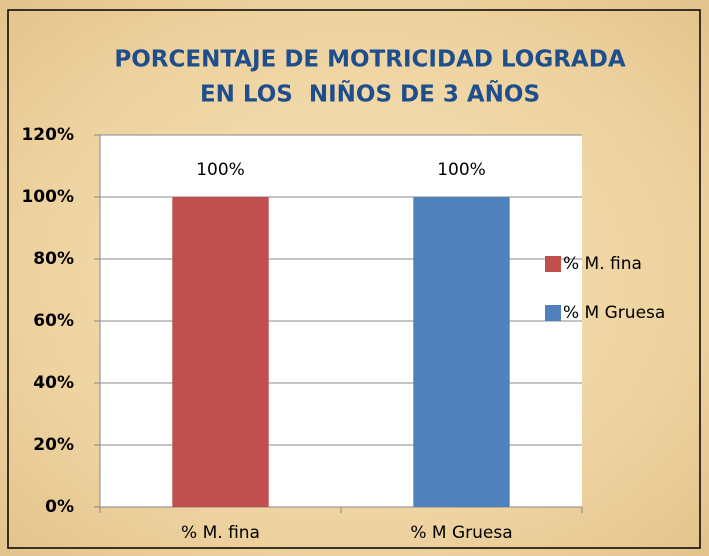 The image size is (709, 556). What do you see at coordinates (220, 533) in the screenshot?
I see `x-tick-label: % M. fina` at bounding box center [220, 533].